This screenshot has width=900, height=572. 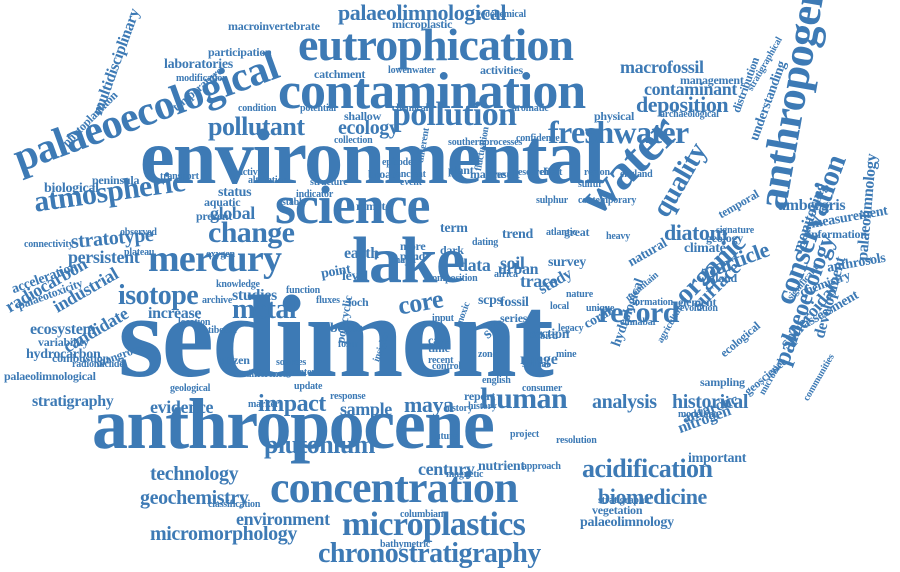 What do you see at coordinates (638, 312) in the screenshot?
I see `word-record: record` at bounding box center [638, 312].